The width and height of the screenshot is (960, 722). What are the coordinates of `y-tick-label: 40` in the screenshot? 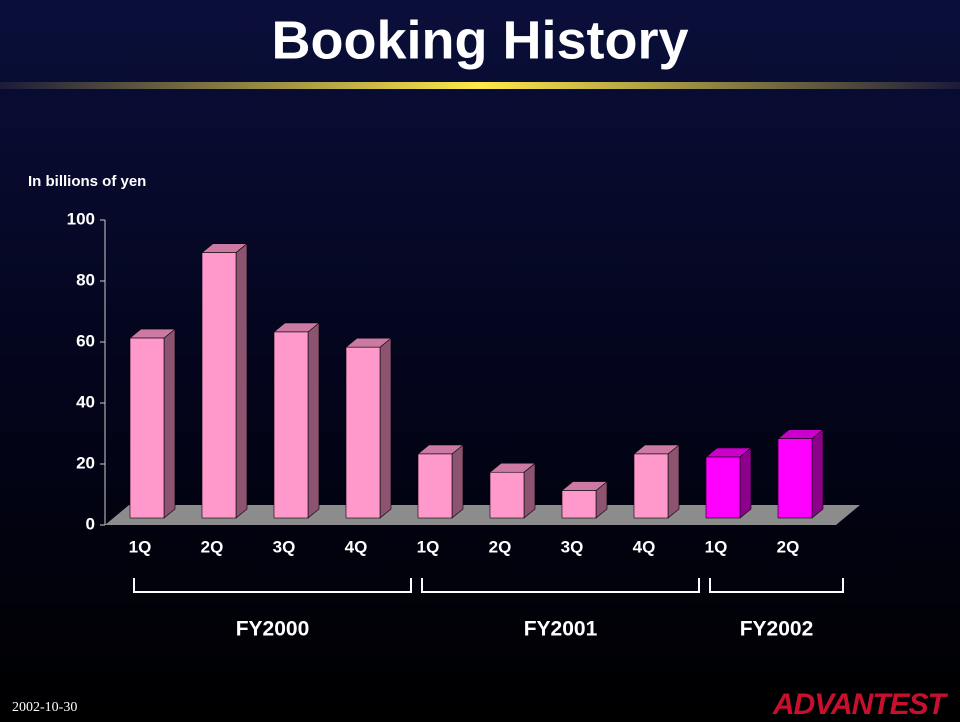 It's located at (85, 401).